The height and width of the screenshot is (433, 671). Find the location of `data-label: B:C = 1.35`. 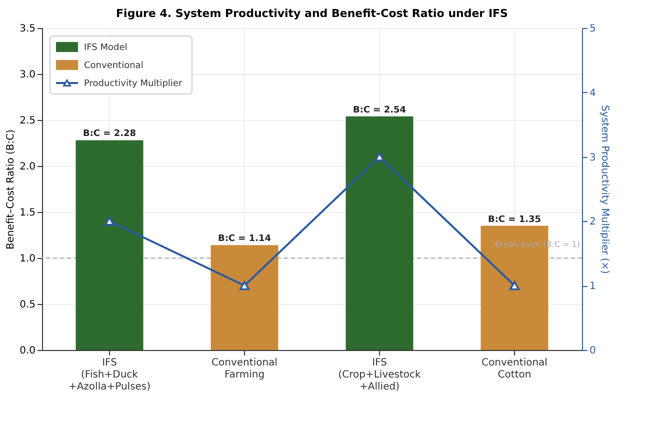

data-label: B:C = 1.35 is located at coordinates (515, 219).